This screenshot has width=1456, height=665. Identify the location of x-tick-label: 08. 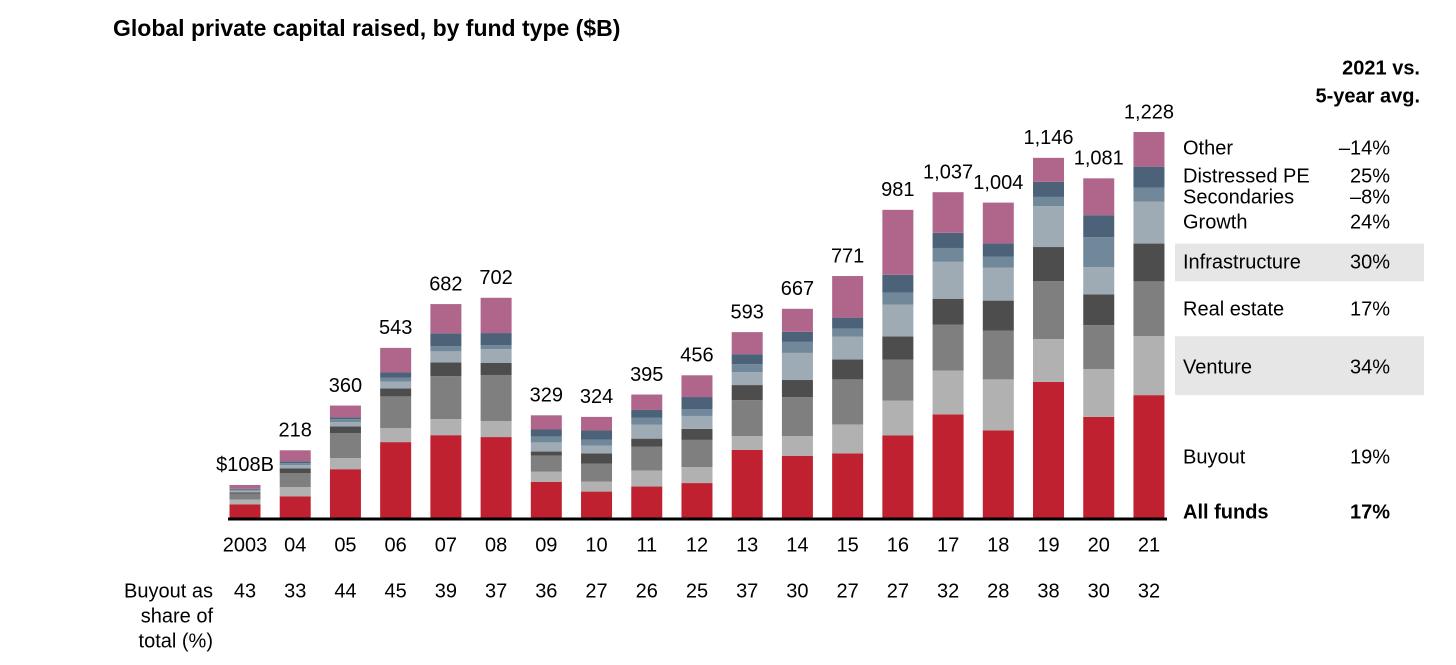
(496, 545).